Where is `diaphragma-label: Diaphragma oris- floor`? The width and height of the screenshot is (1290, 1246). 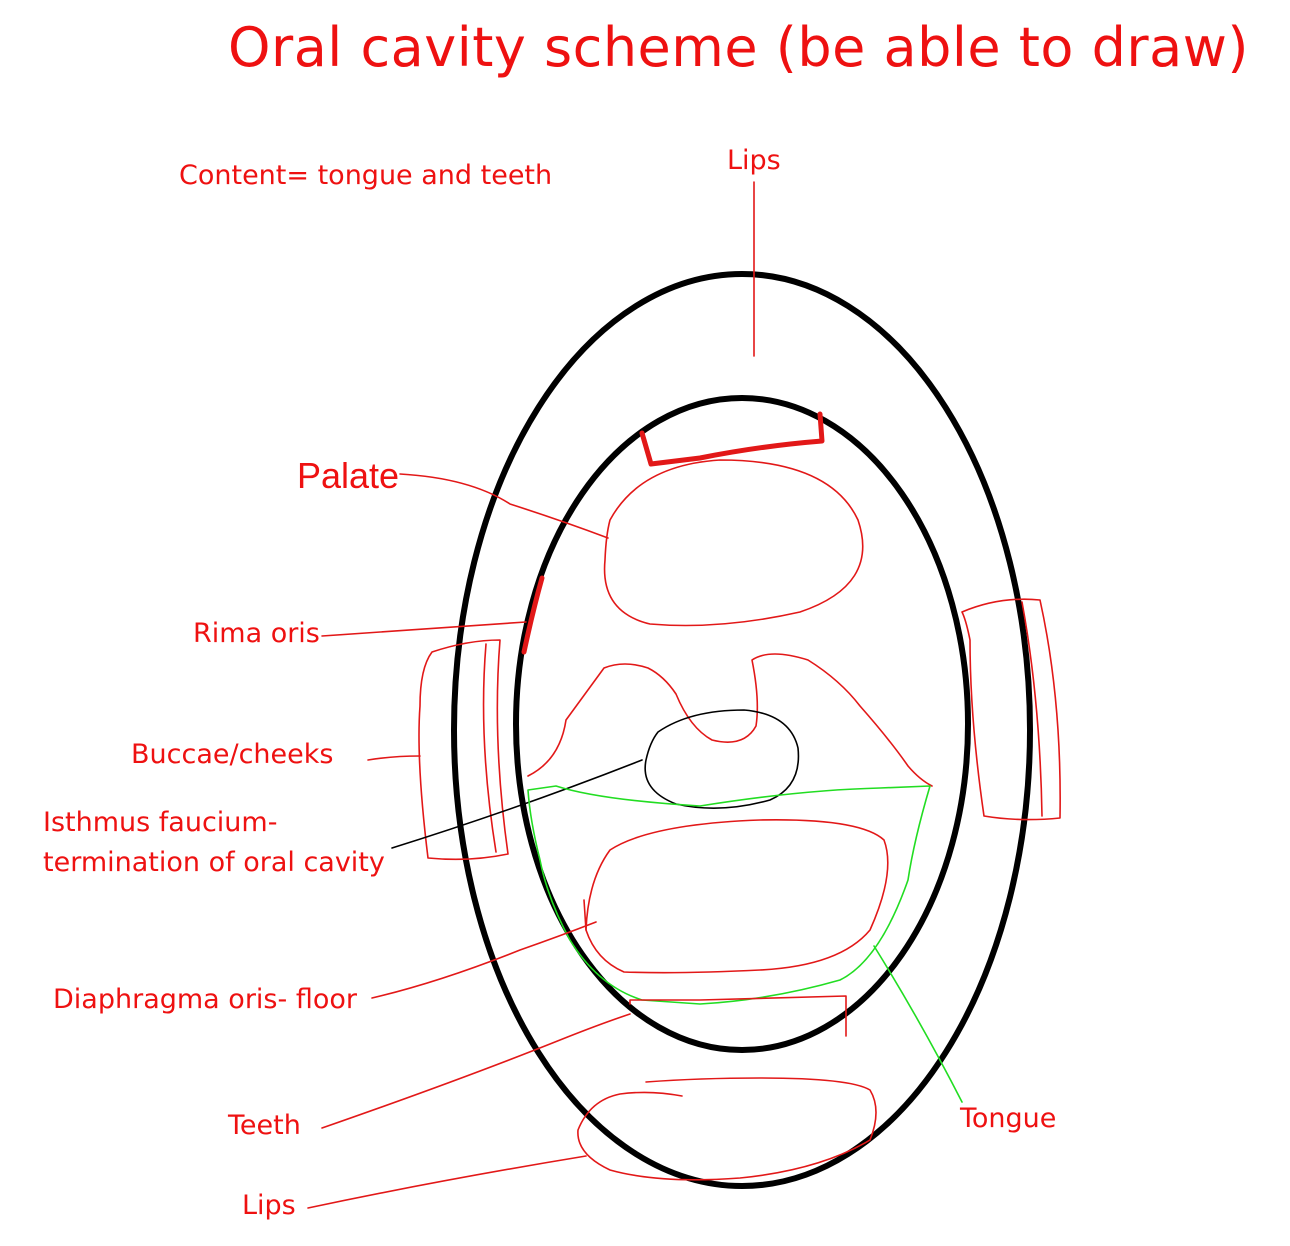 diaphragma-label: Diaphragma oris- floor is located at coordinates (205, 999).